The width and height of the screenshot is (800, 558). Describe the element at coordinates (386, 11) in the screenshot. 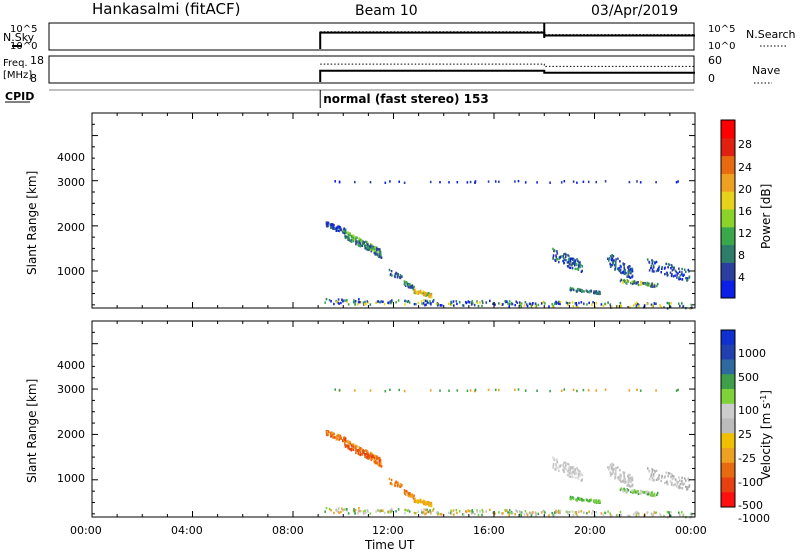

I see `beam-title: Beam 10` at that location.